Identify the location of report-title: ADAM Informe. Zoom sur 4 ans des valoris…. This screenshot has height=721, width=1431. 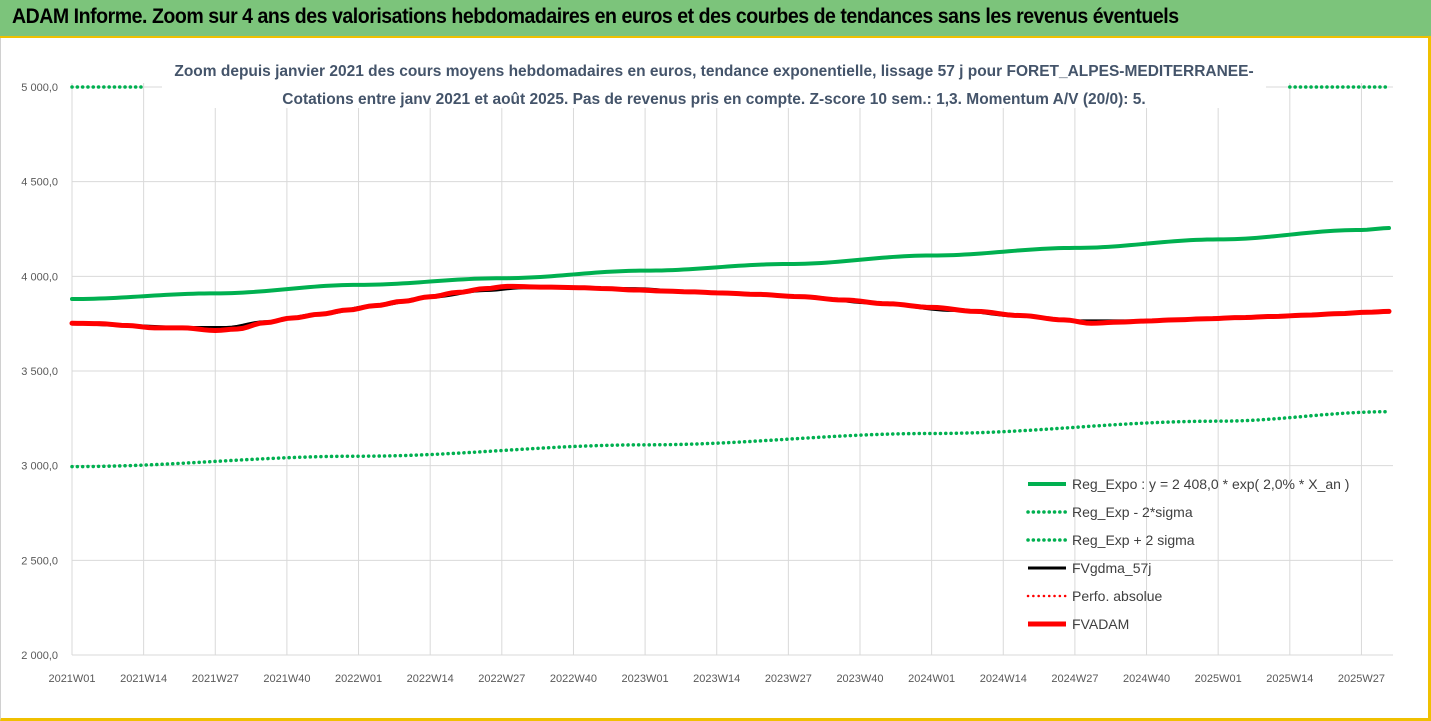
(595, 16).